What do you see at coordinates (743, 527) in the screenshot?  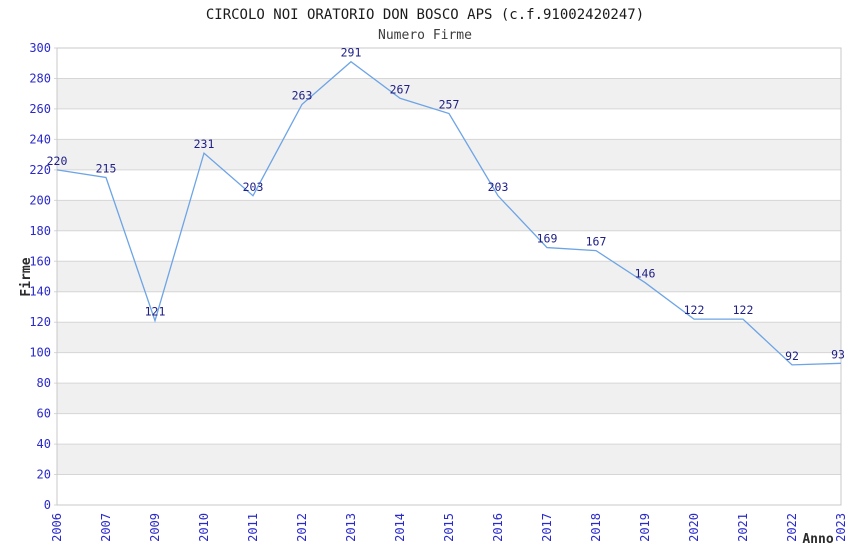 I see `x-tick-label: 2021` at bounding box center [743, 527].